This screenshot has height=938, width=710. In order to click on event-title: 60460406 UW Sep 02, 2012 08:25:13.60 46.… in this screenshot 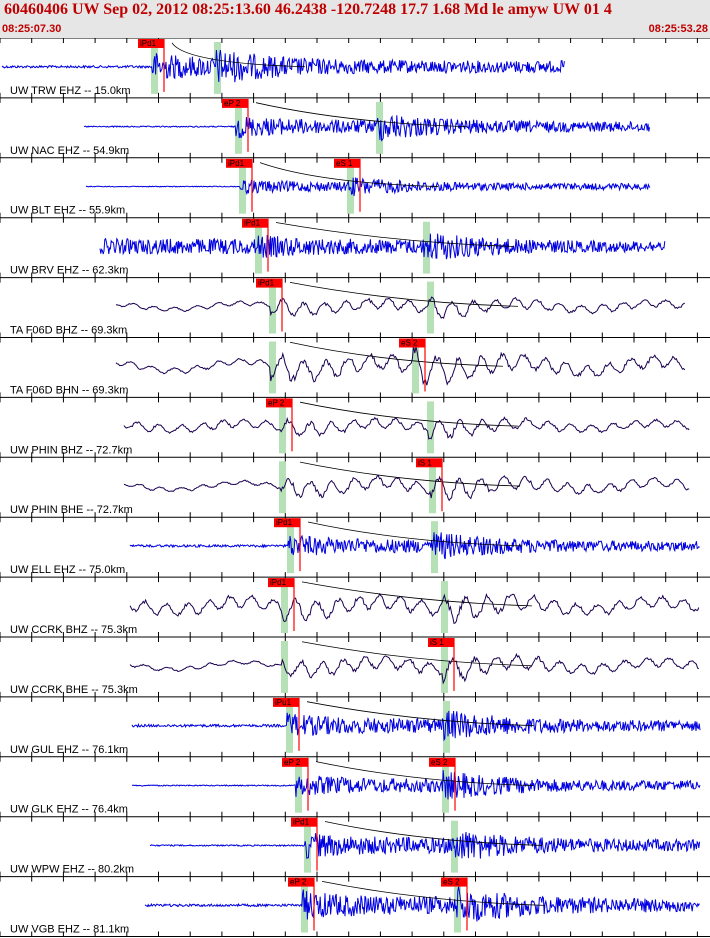, I will do `click(308, 9)`.